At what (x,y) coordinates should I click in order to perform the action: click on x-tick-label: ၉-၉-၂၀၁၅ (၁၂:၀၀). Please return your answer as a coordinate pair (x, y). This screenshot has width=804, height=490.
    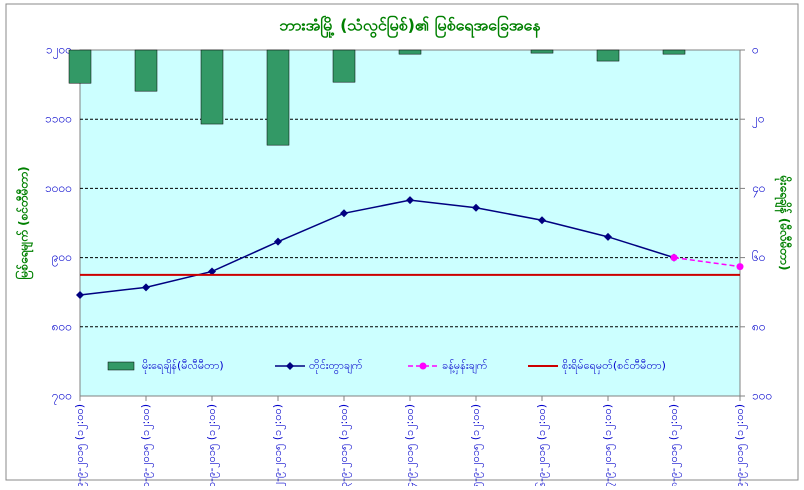
    Looking at the image, I should click on (80, 445).